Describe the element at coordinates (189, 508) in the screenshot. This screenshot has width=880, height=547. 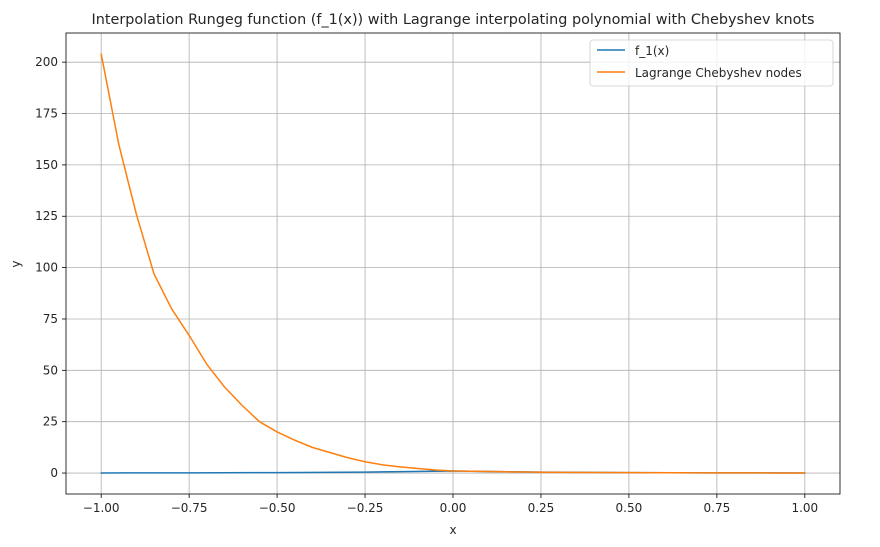
I see `x-tick-label: −0.75` at that location.